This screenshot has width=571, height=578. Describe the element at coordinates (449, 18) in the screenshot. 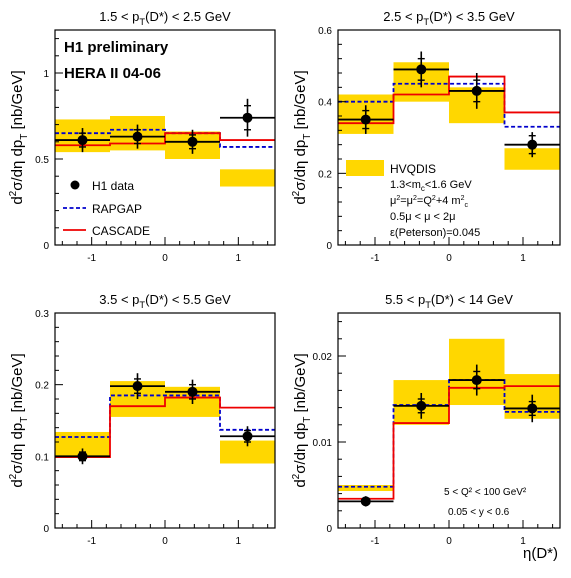

I see `panel-title: 2.5 < pT(D*) < 3.5 GeV` at that location.